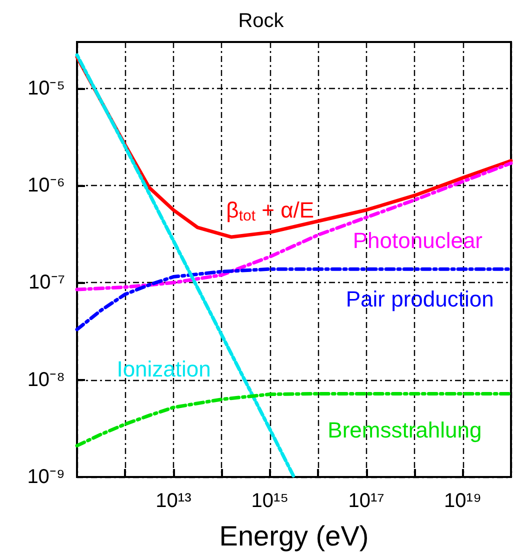 The image size is (522, 555). I want to click on x-tick-label: 10¹⁵, so click(269, 501).